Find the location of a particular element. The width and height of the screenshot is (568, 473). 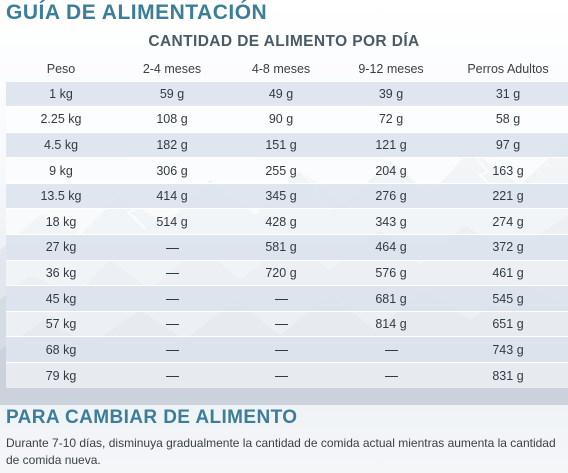

amount-cell: 97 g is located at coordinates (508, 144).